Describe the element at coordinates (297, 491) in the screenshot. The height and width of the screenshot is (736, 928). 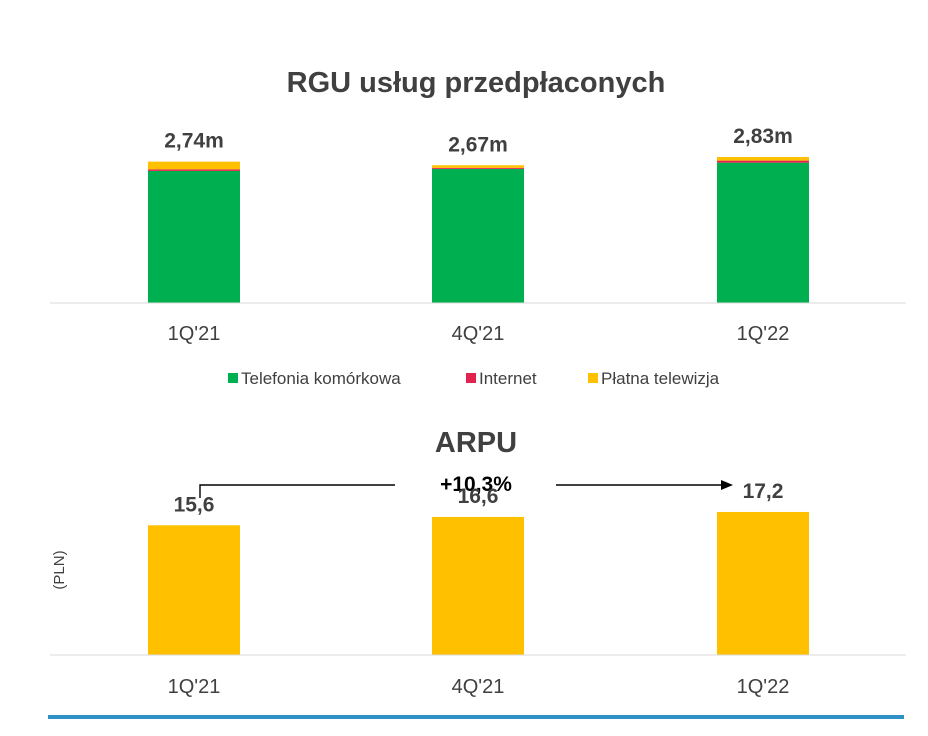
I see `growth-arrow-left` at that location.